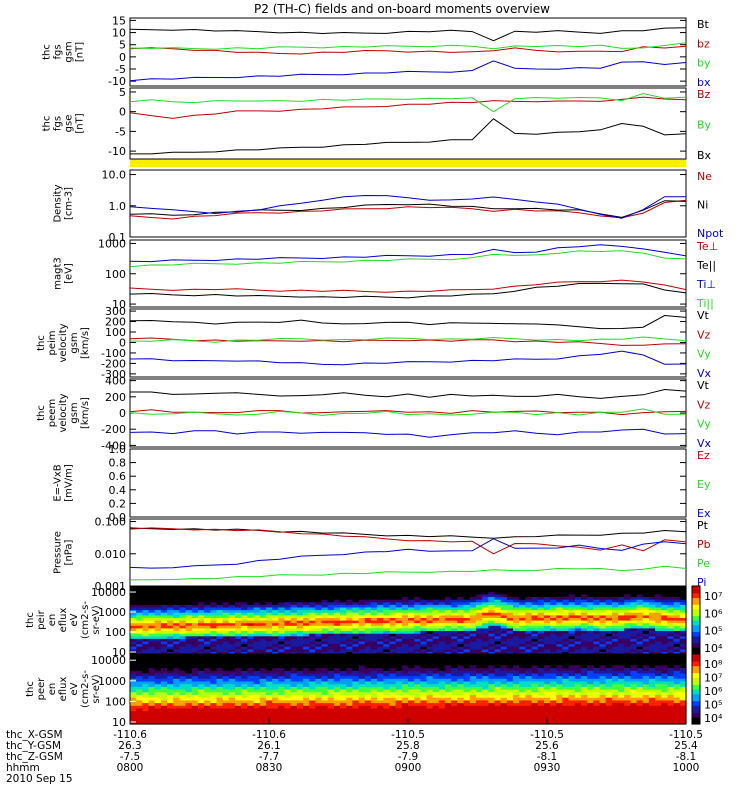 The height and width of the screenshot is (800, 750). I want to click on legend-entry: Vy, so click(704, 354).